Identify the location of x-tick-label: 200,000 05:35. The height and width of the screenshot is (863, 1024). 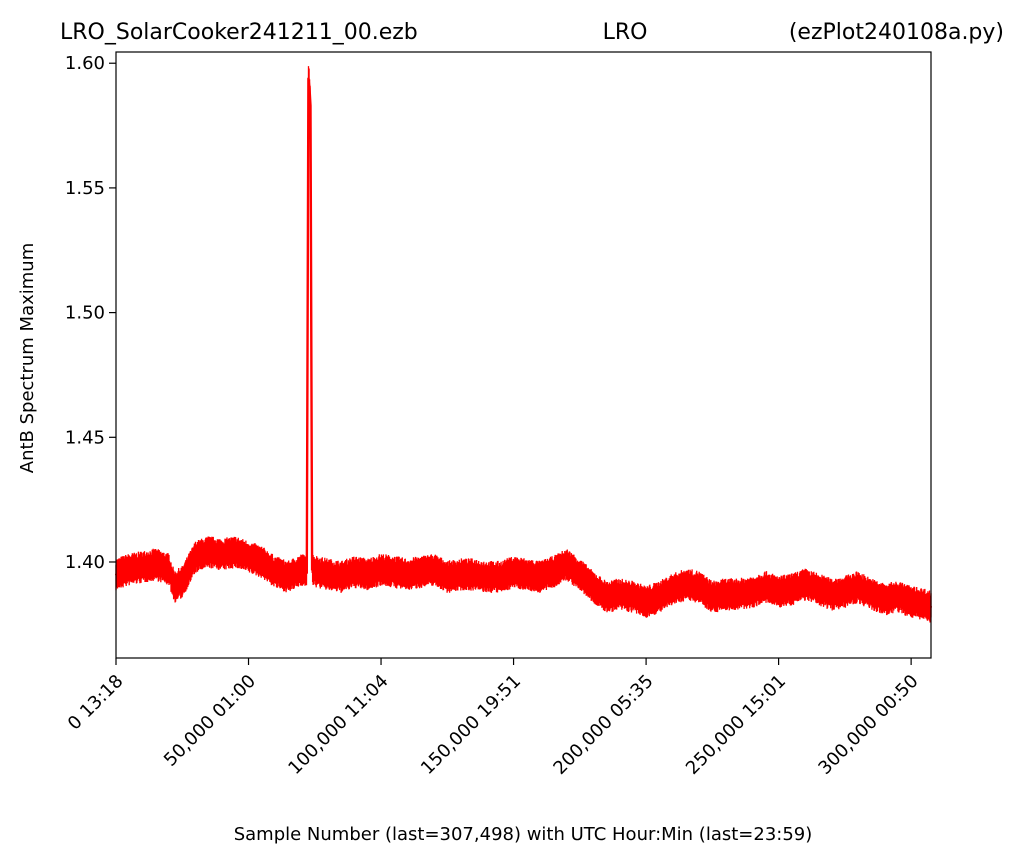
(603, 725).